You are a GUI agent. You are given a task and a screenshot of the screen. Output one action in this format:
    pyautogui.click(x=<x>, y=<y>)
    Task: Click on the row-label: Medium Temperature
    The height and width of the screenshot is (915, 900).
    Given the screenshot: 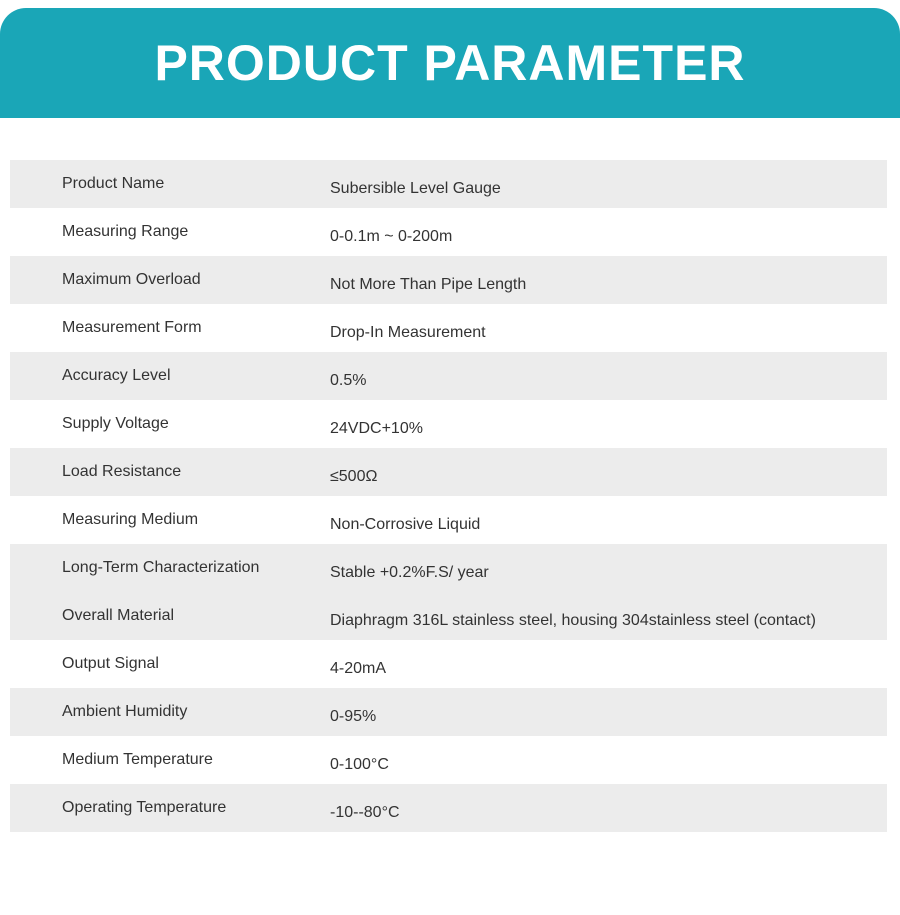 What is the action you would take?
    pyautogui.click(x=137, y=759)
    